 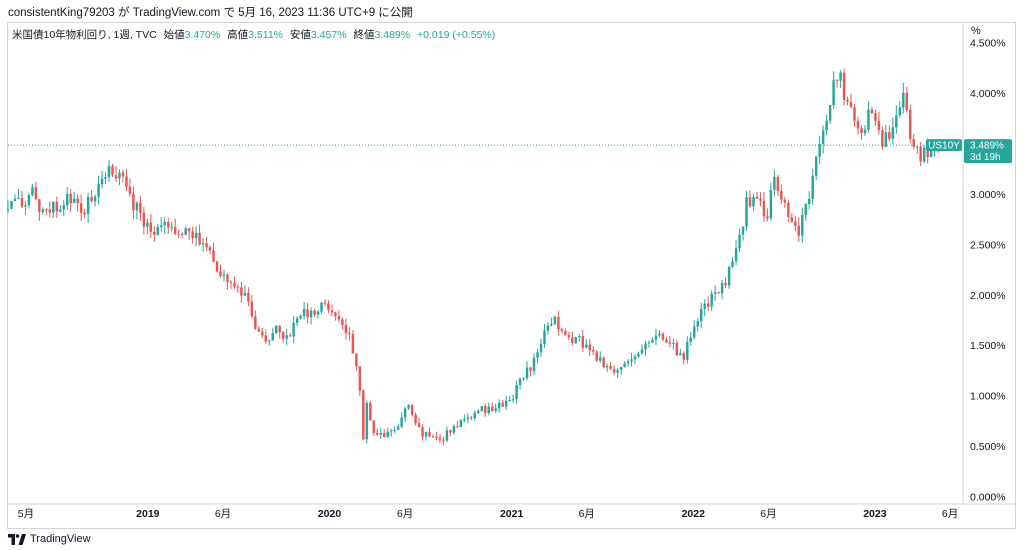 What do you see at coordinates (307, 13) in the screenshot?
I see `publish-timestamp: 5月 16, 2023 11:36 UTC+9` at bounding box center [307, 13].